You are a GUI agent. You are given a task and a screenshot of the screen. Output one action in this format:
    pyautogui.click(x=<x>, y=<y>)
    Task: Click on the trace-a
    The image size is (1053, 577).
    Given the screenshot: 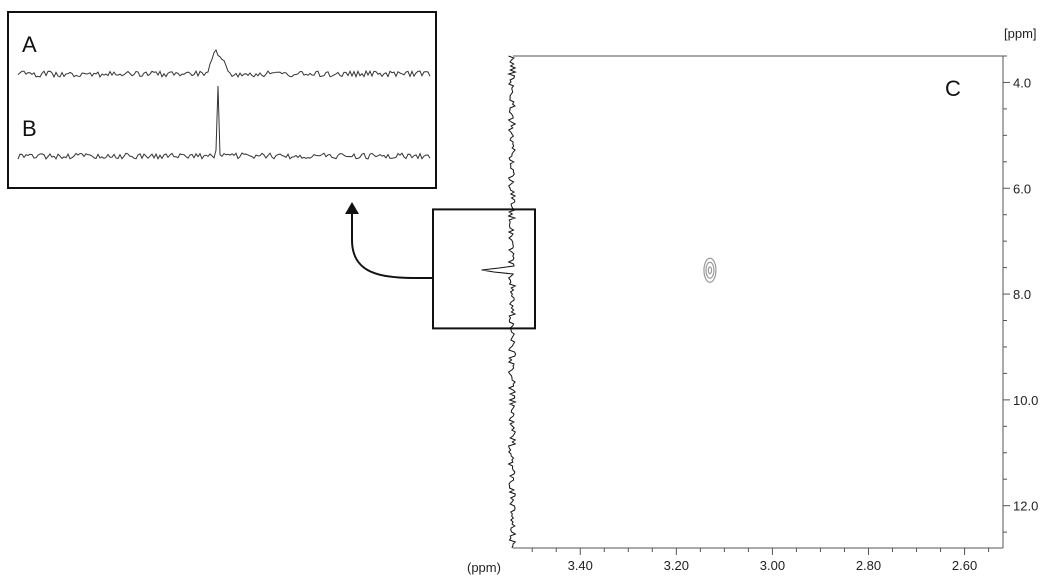 What is the action you would take?
    pyautogui.click(x=224, y=63)
    